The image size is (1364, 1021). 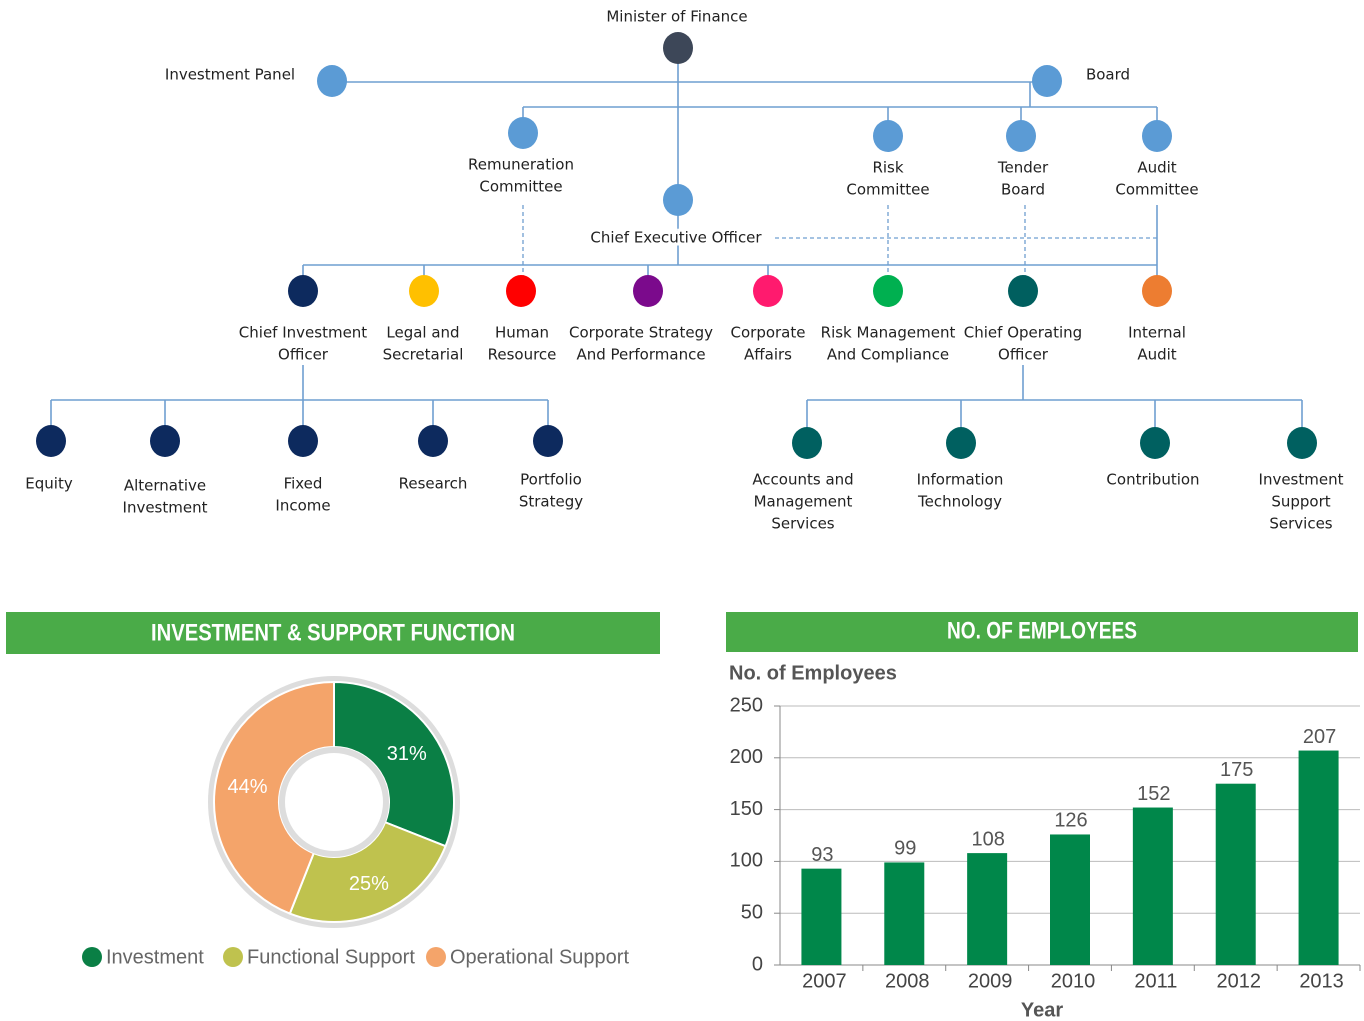 What do you see at coordinates (824, 981) in the screenshot?
I see `x-tick-label: 2007` at bounding box center [824, 981].